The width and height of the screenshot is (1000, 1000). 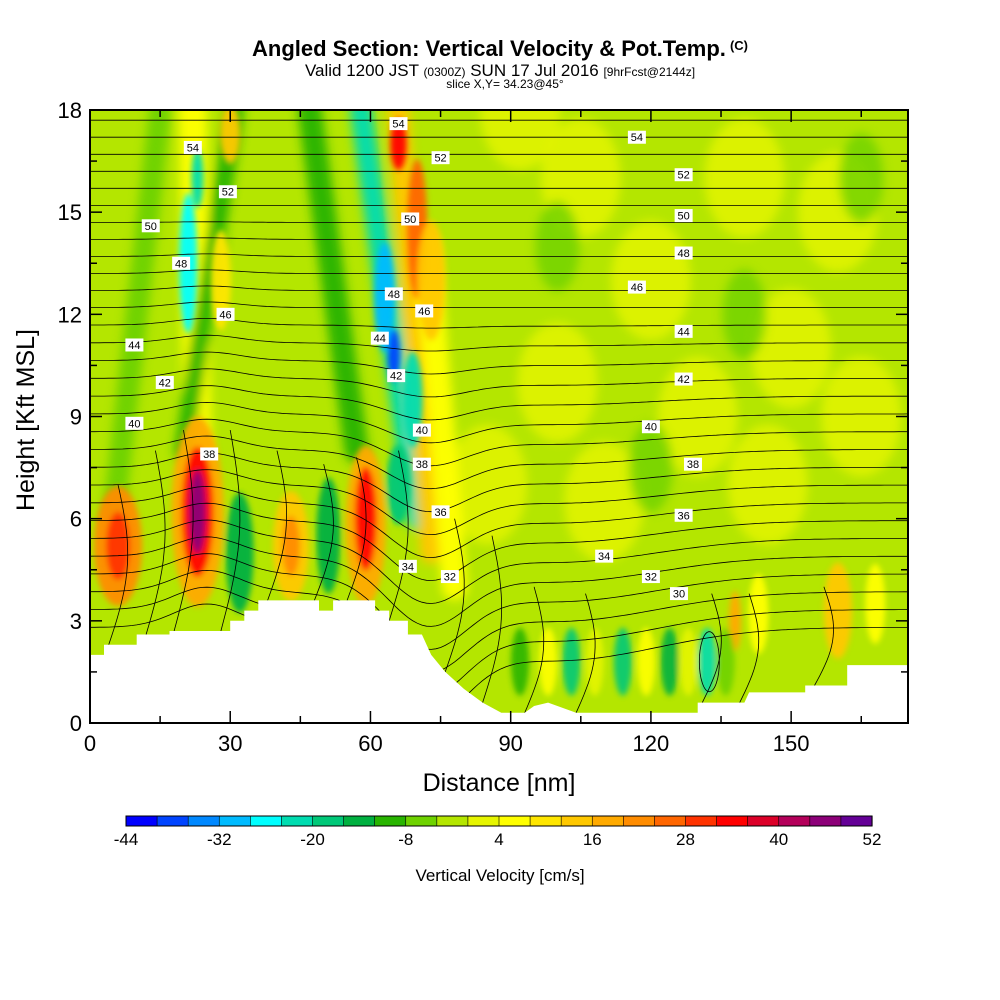 I want to click on colorbar-label: Vertical Velocity [cm/s], so click(x=499, y=875).